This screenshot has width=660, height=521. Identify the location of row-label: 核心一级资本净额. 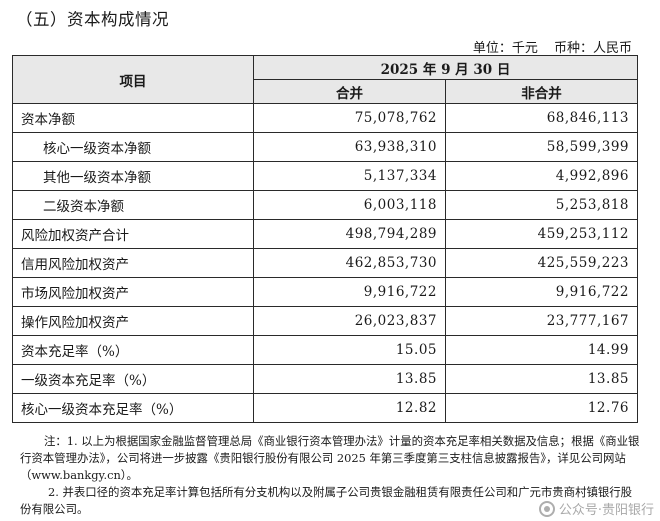
(133, 147).